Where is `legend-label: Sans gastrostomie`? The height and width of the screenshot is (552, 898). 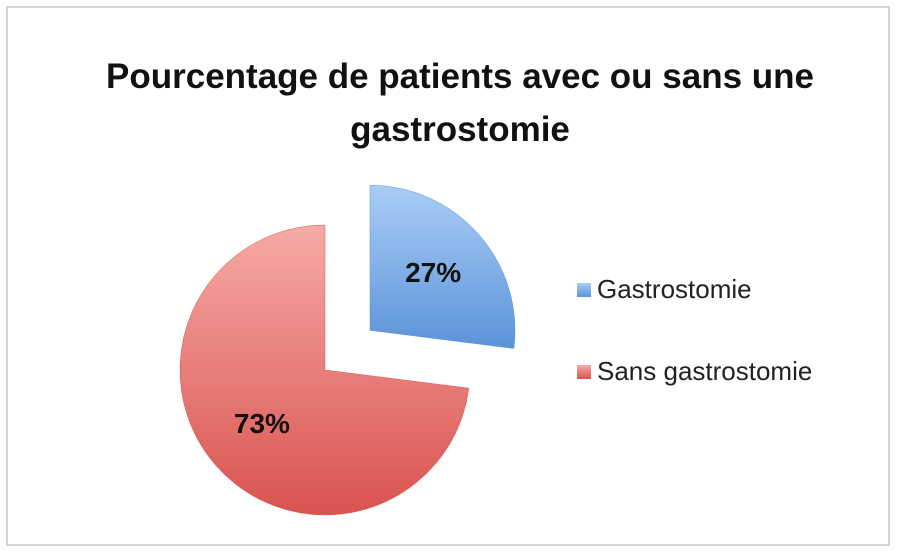
legend-label: Sans gastrostomie is located at coordinates (704, 371).